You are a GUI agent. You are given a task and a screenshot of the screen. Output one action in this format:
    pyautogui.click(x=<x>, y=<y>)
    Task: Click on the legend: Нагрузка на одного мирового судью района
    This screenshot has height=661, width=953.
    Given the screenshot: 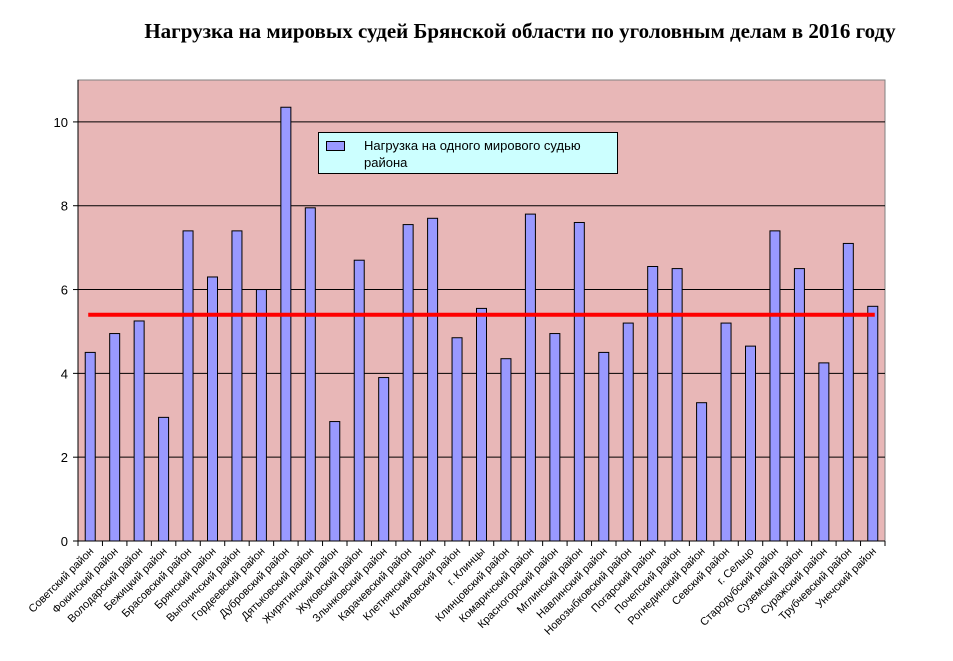 What is the action you would take?
    pyautogui.click(x=468, y=153)
    